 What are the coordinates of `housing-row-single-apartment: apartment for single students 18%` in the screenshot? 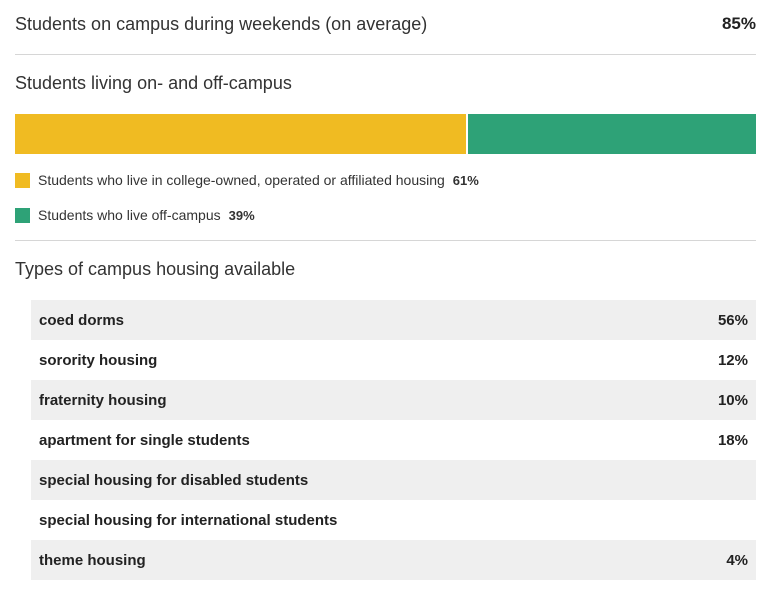 It's located at (393, 440).